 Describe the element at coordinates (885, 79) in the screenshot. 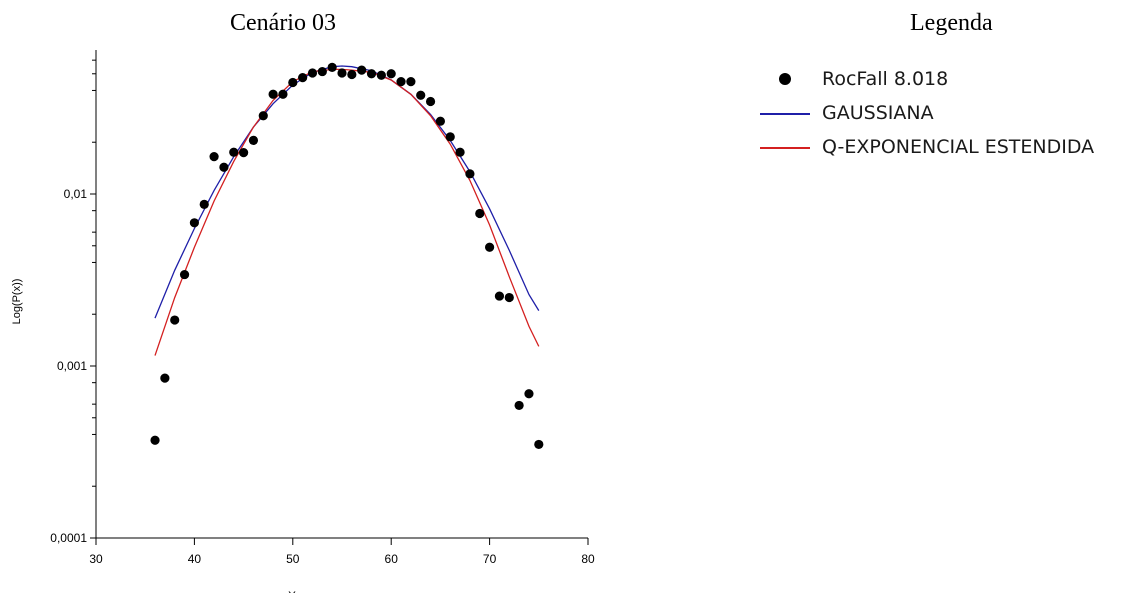

I see `legend-label-rocfall: RocFall 8.018` at that location.